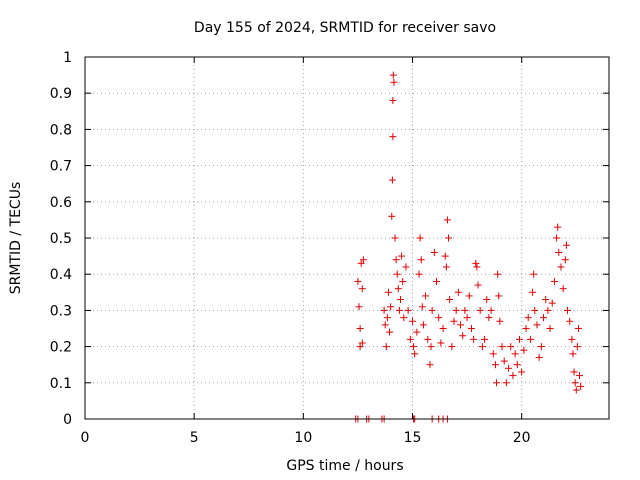  Describe the element at coordinates (67, 420) in the screenshot. I see `y-tick-label: 0` at that location.